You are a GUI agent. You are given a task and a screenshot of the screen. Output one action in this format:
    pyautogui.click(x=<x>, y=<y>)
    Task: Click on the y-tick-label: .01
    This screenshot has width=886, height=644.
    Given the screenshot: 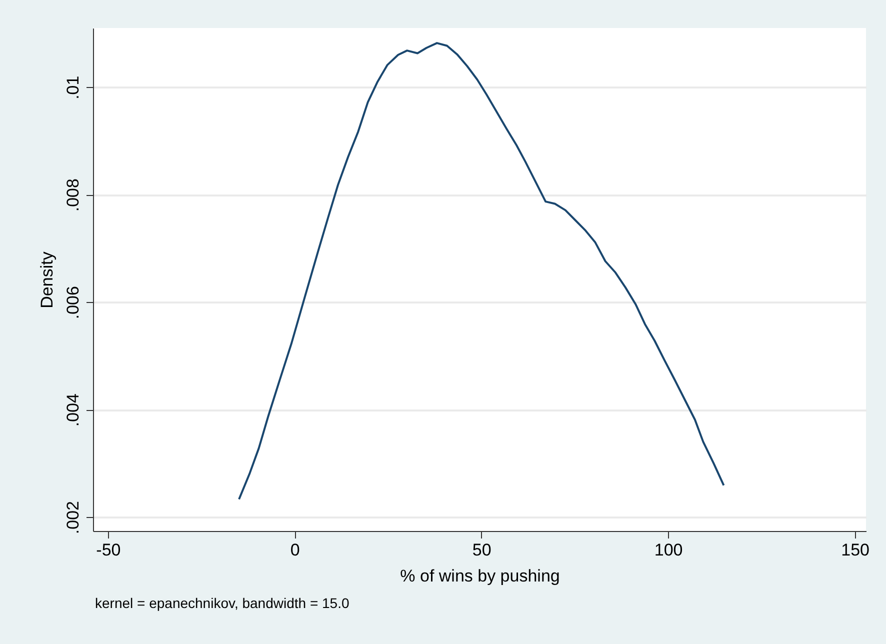 What is the action you would take?
    pyautogui.click(x=73, y=88)
    